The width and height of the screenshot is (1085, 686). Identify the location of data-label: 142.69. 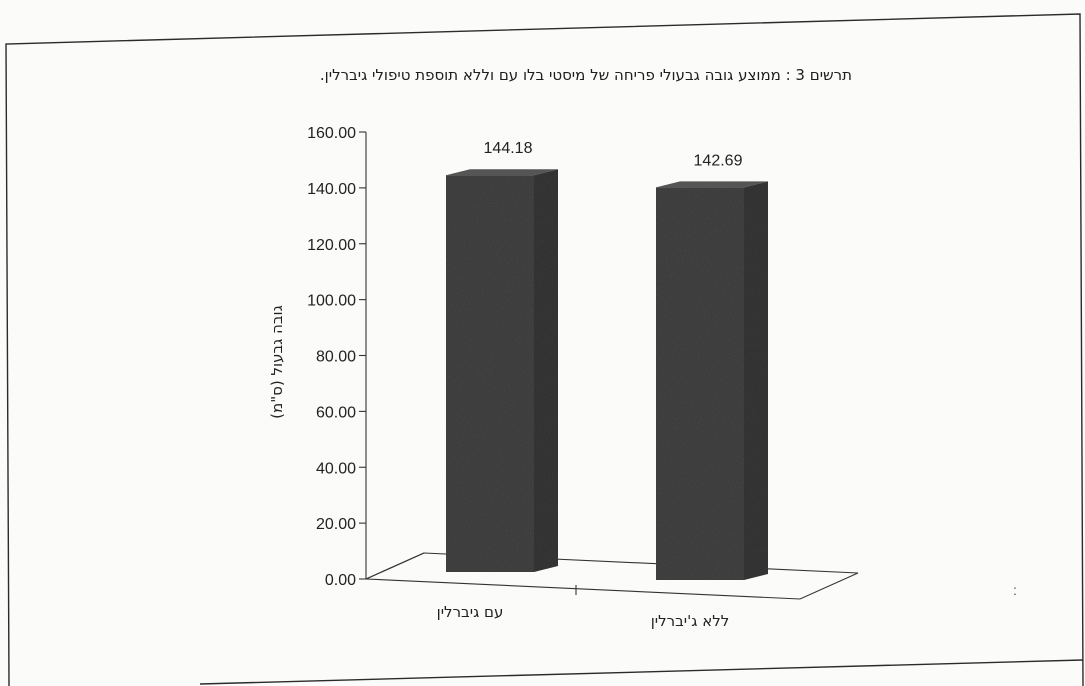
(718, 160).